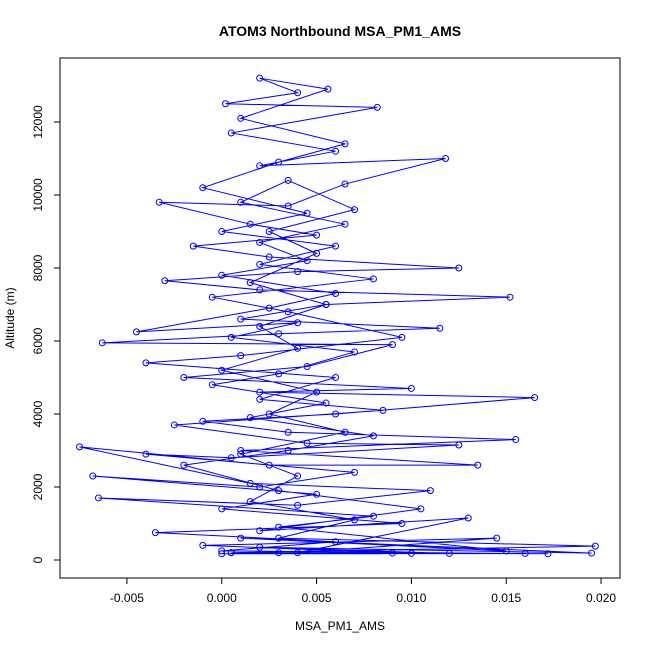  Describe the element at coordinates (340, 626) in the screenshot. I see `x-axis-label: MSA_PM1_AMS` at that location.